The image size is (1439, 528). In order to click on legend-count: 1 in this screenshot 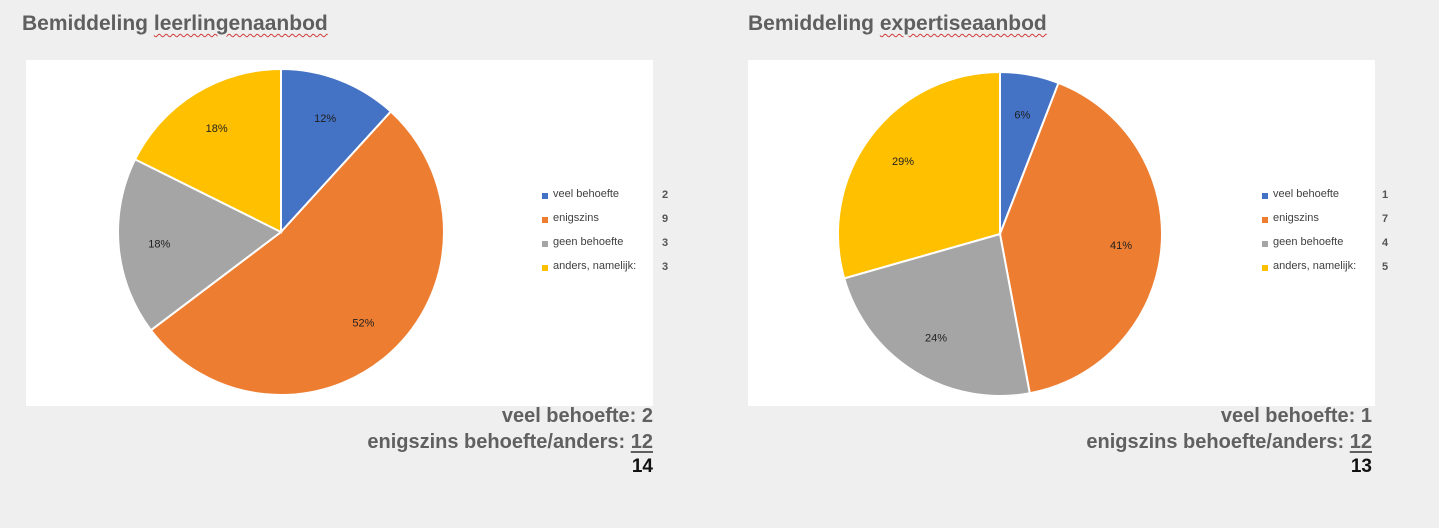, I will do `click(1385, 195)`.